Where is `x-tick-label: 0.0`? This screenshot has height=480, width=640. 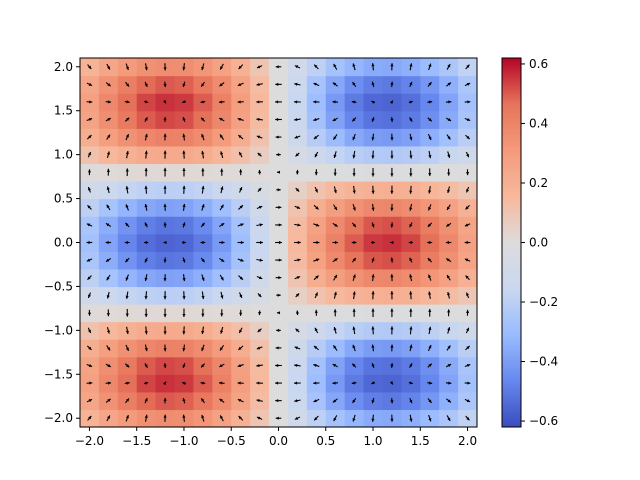
x-tick-label: 0.0 is located at coordinates (278, 441).